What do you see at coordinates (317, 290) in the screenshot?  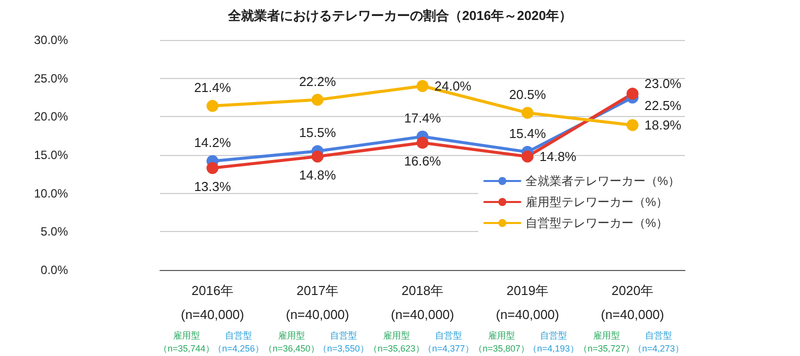 I see `x-tick-label: 2017年` at bounding box center [317, 290].